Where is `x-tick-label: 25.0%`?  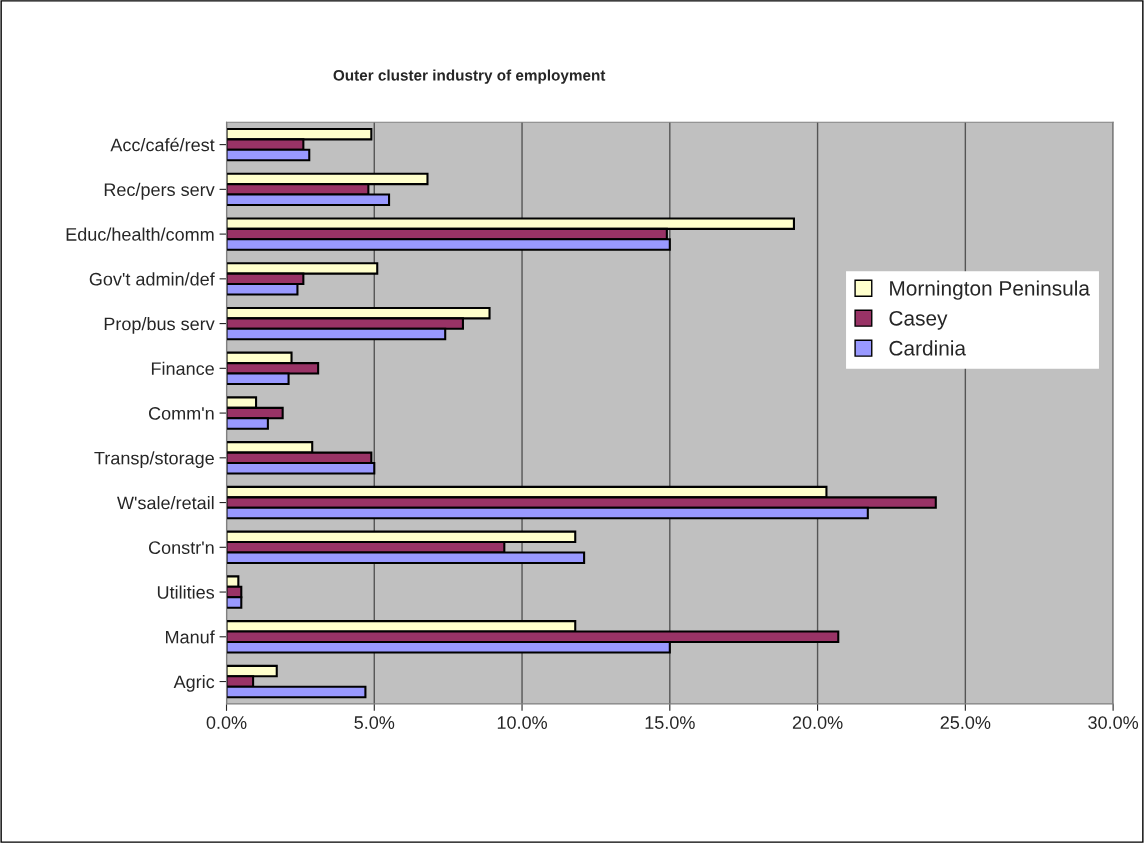
x-tick-label: 25.0% is located at coordinates (965, 722).